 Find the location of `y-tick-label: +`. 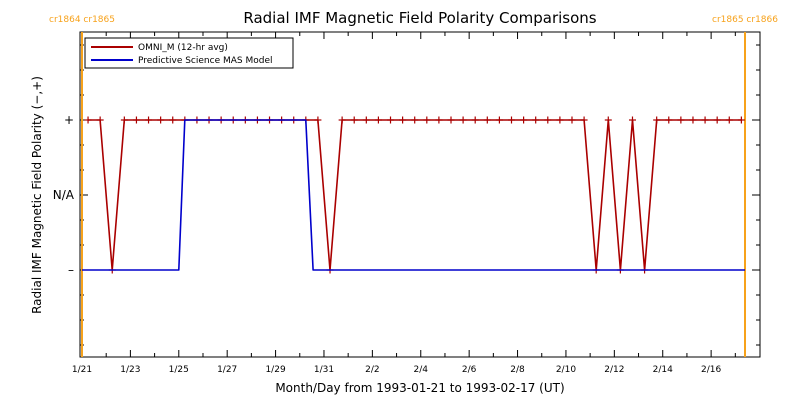

y-tick-label: + is located at coordinates (69, 120).